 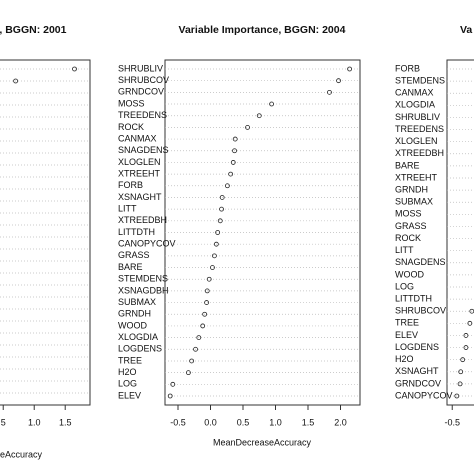 What do you see at coordinates (210, 422) in the screenshot?
I see `x-tick-label: 0.0` at bounding box center [210, 422].